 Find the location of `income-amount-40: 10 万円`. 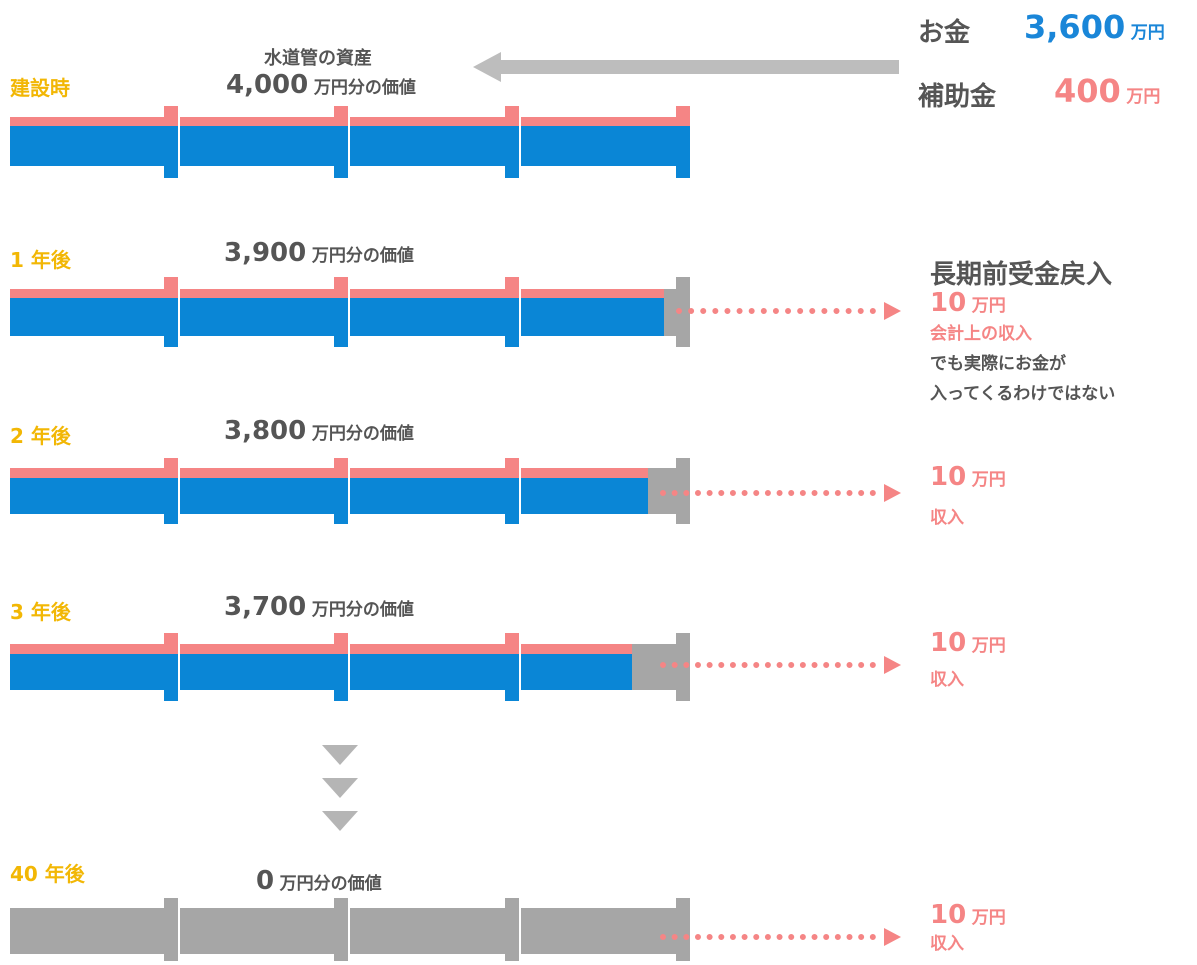

income-amount-40: 10 万円 is located at coordinates (968, 915).